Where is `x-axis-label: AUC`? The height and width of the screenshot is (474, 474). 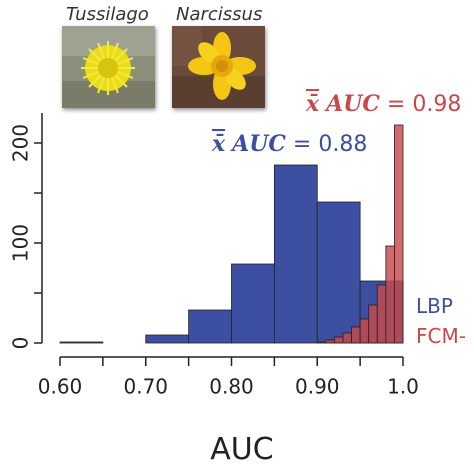 x-axis-label: AUC is located at coordinates (242, 449).